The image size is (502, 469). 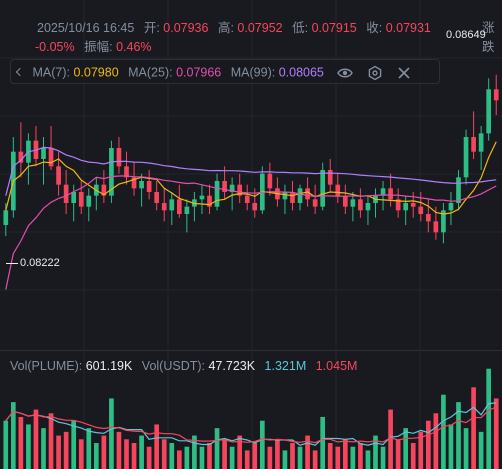 I want to click on change-row: -0.05% 振幅: 0.46%, so click(x=76, y=45).